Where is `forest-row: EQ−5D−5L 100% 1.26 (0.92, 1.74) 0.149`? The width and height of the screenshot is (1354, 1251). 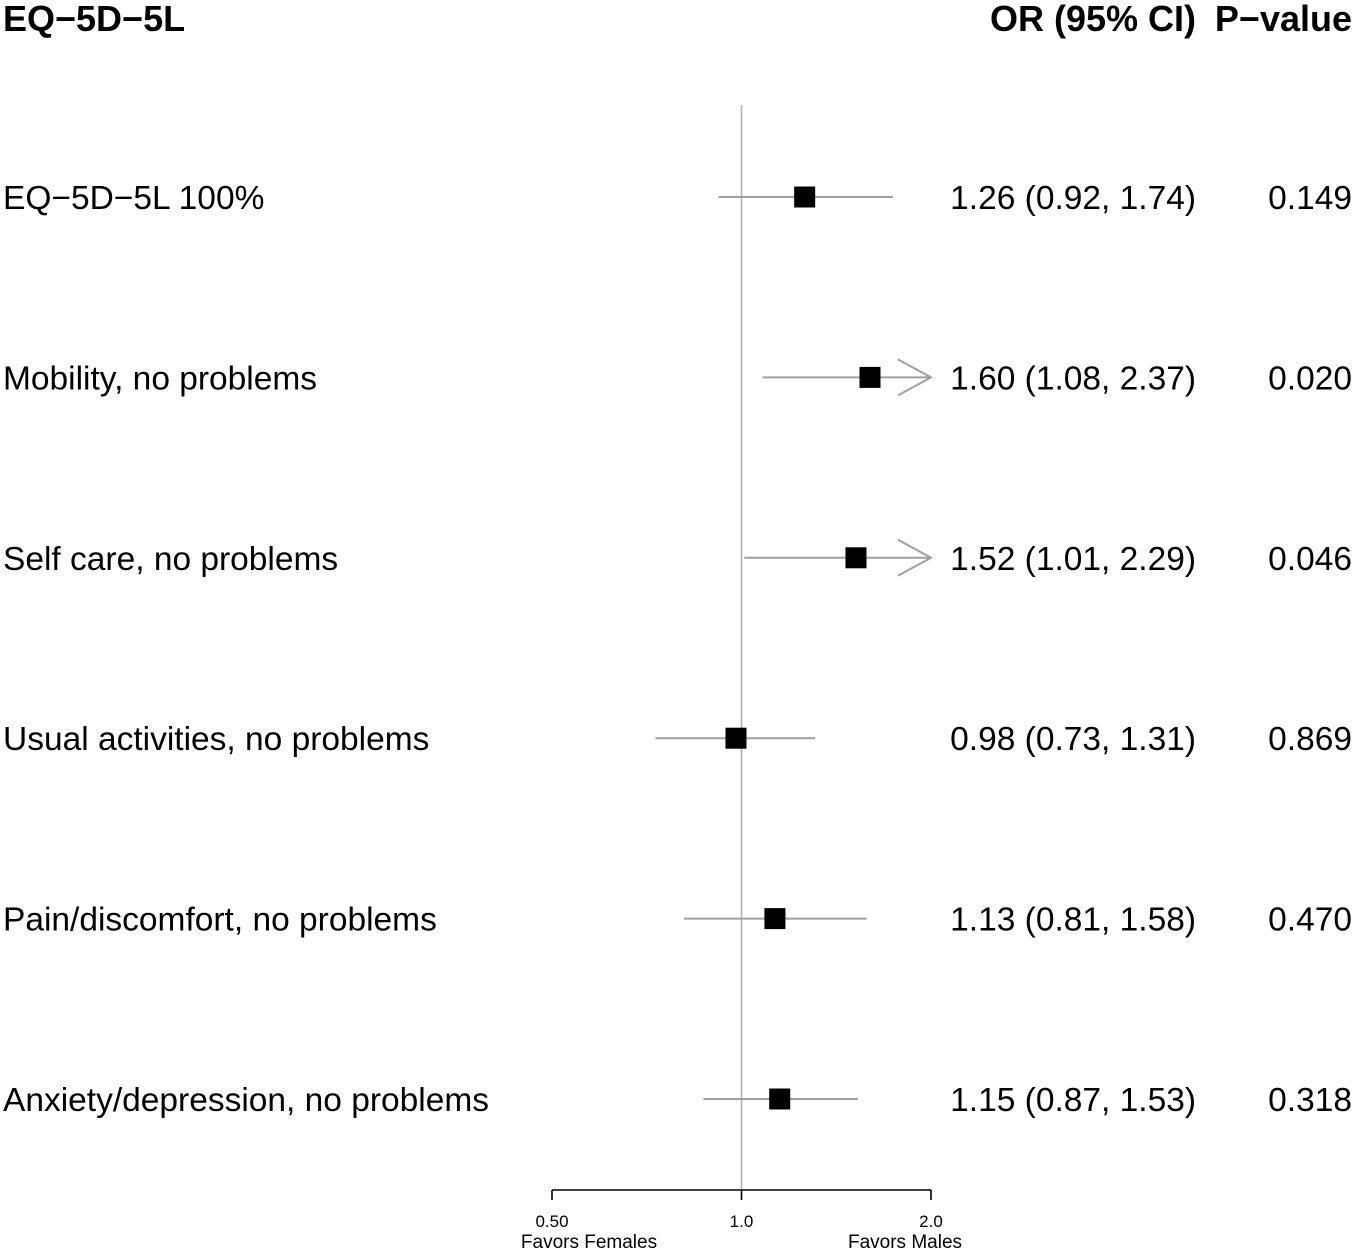 forest-row: EQ−5D−5L 100% 1.26 (0.92, 1.74) 0.149 is located at coordinates (677, 198).